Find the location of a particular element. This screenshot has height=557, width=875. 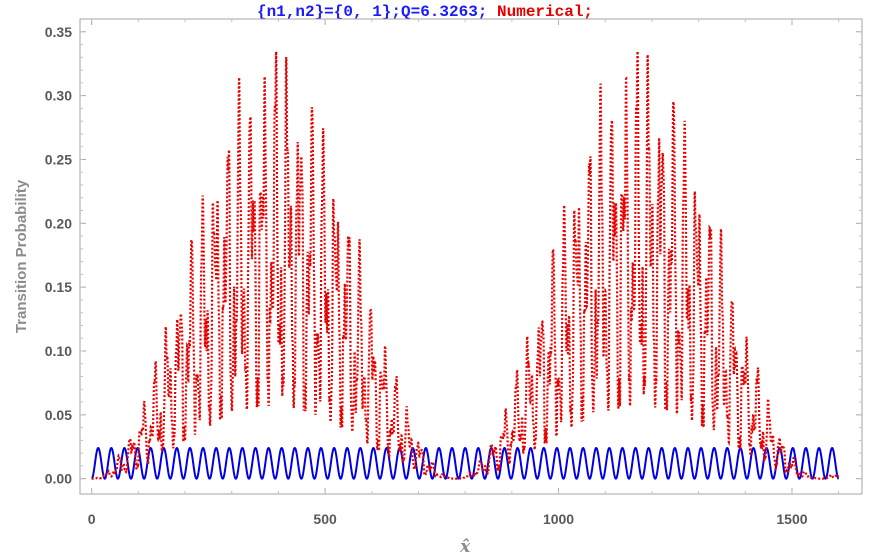

y-tick-label: 0.20 is located at coordinates (58, 223).